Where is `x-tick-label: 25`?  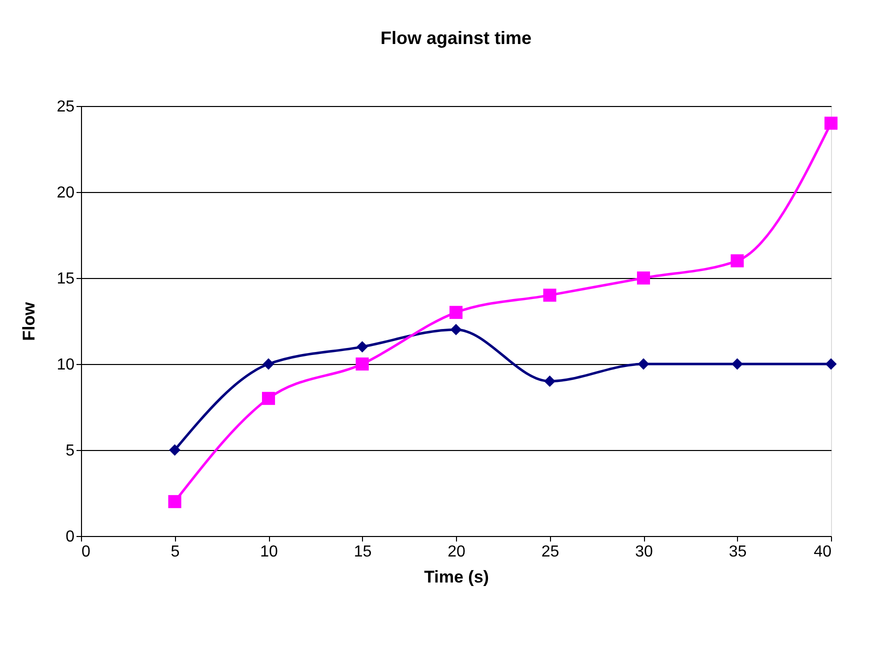 x-tick-label: 25 is located at coordinates (550, 552).